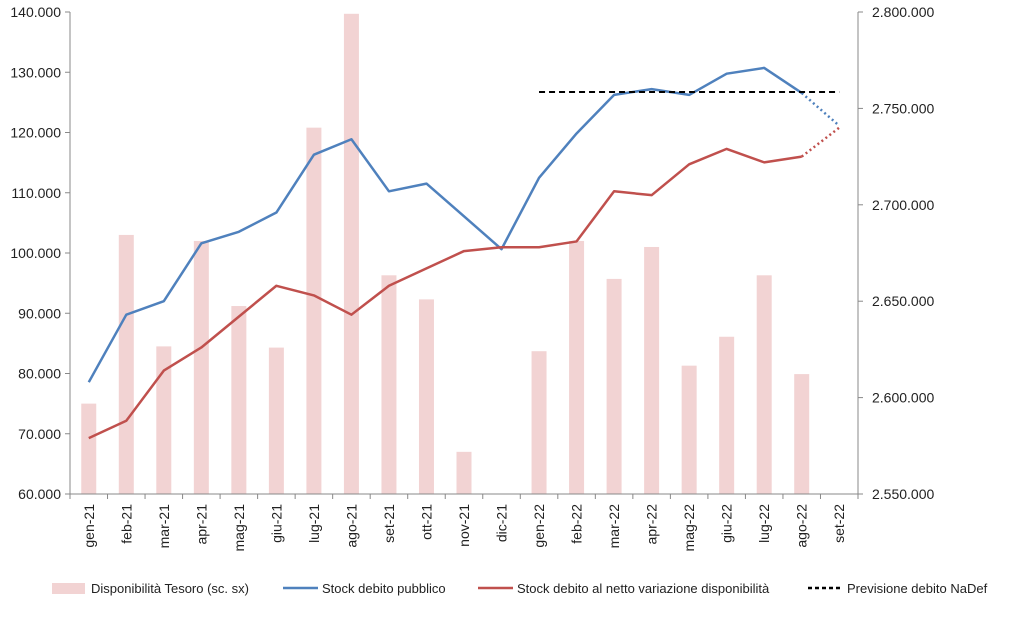 Image resolution: width=1024 pixels, height=622 pixels. Describe the element at coordinates (389, 523) in the screenshot. I see `x-tick-label: set-21` at that location.